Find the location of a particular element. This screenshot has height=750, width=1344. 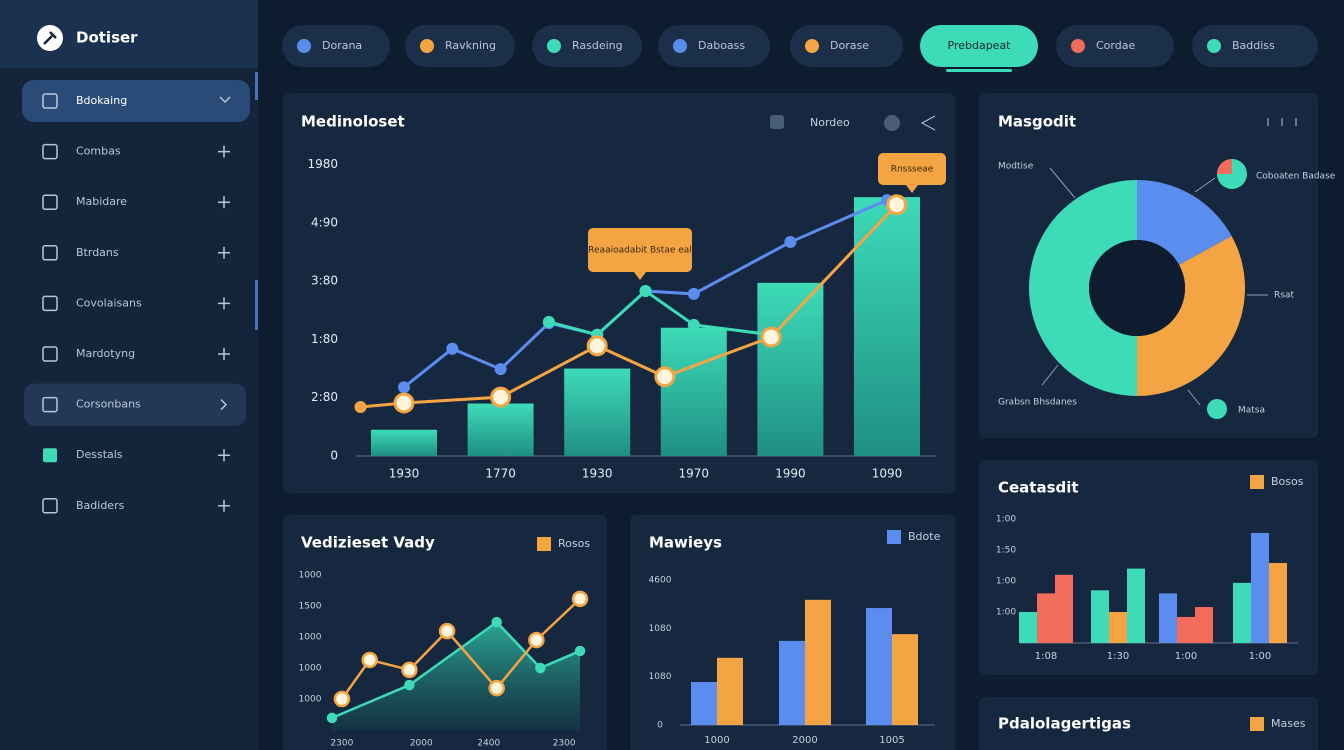

annotation-text: Reaaioadabit Bstae eal is located at coordinates (640, 251).